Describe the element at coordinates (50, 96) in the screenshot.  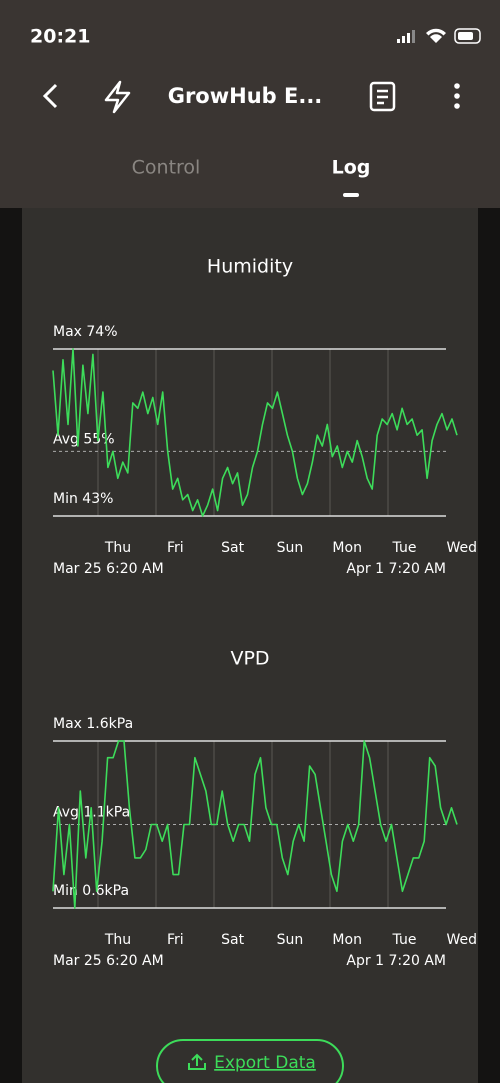
I see `back-button` at that location.